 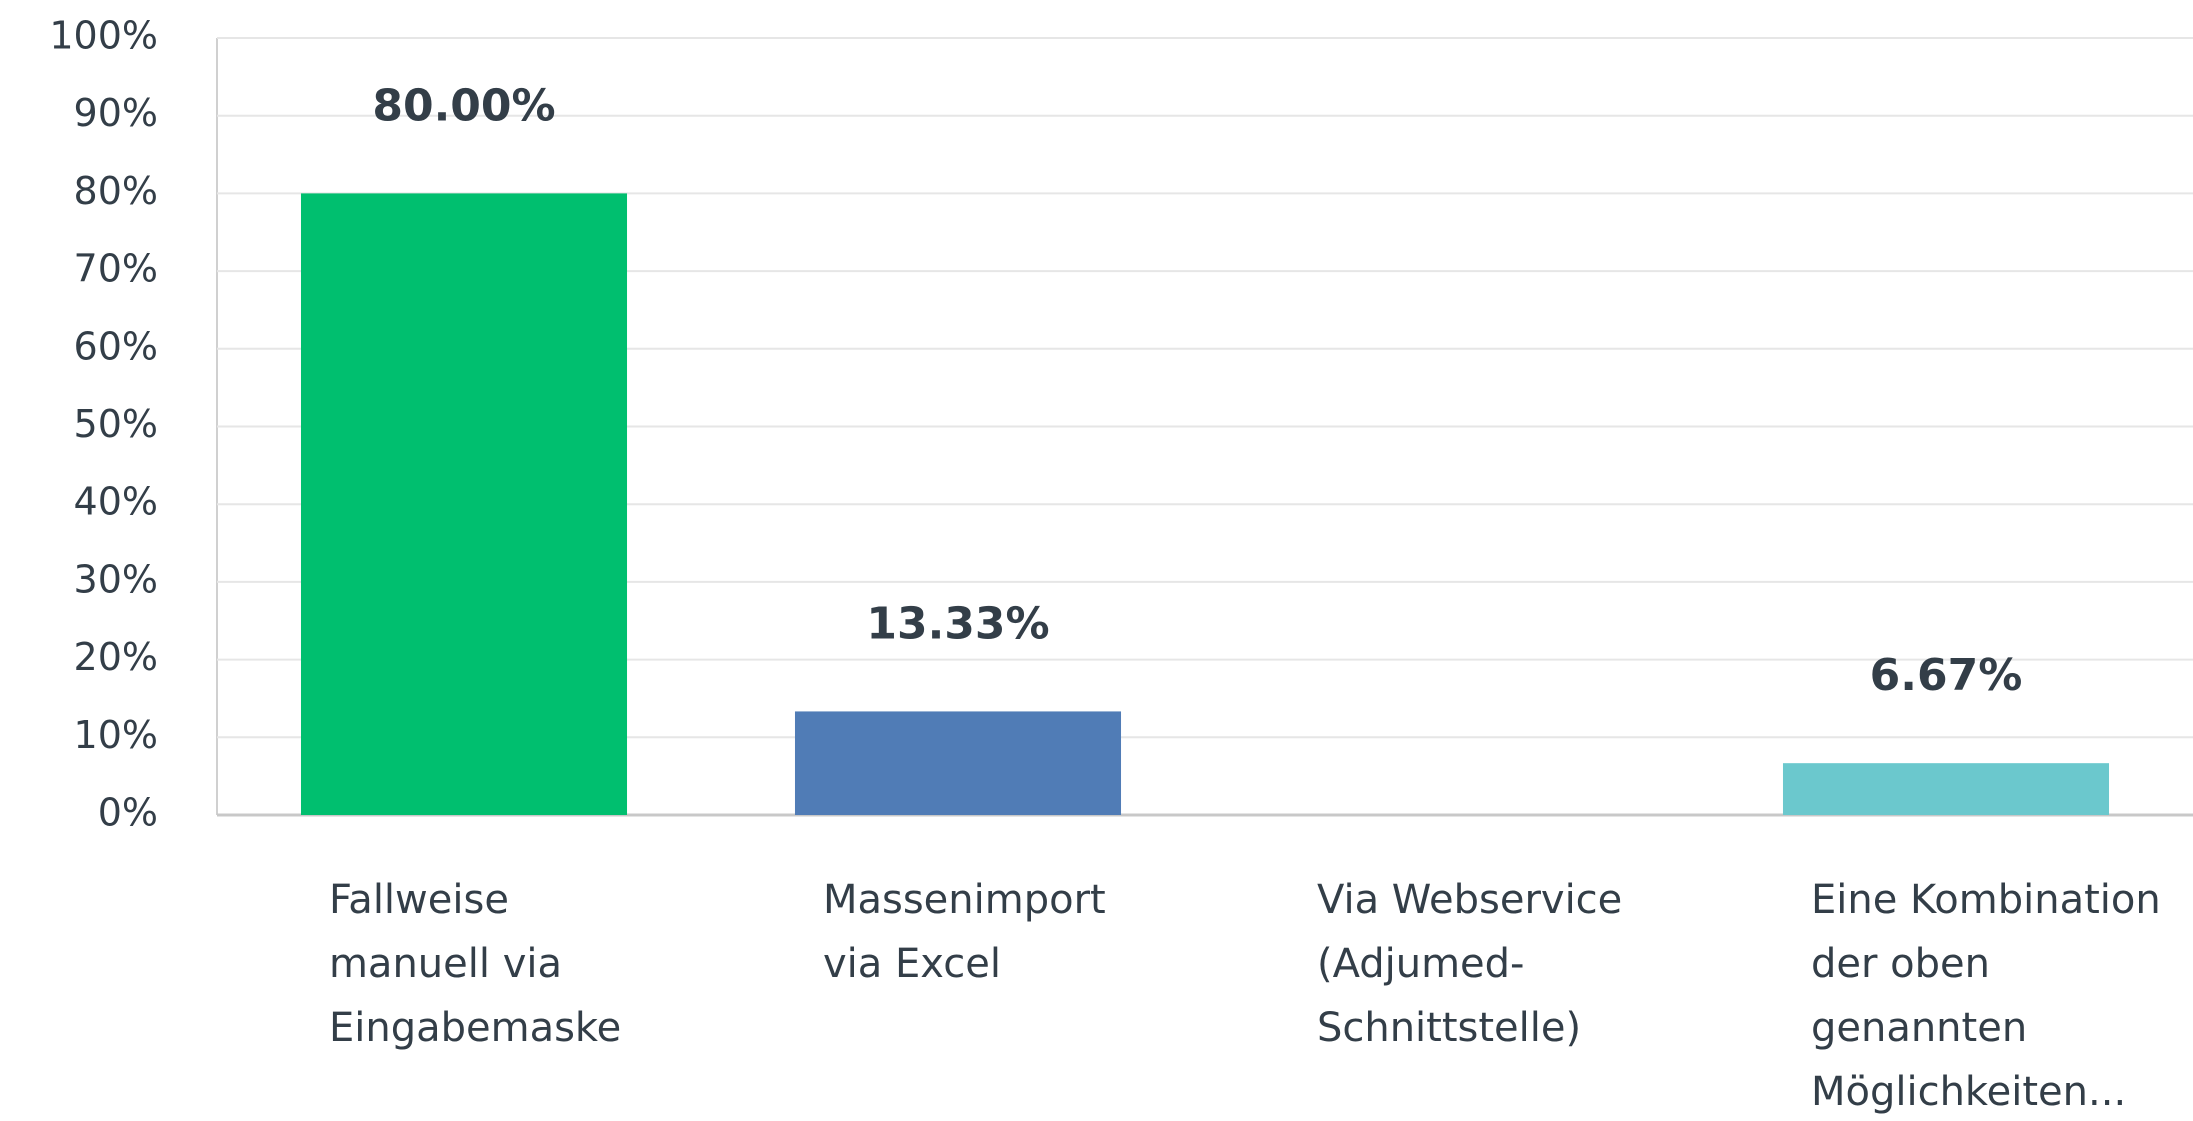 I want to click on x-tick-label: Fallweise manuell via Eingabemaske, so click(x=475, y=964).